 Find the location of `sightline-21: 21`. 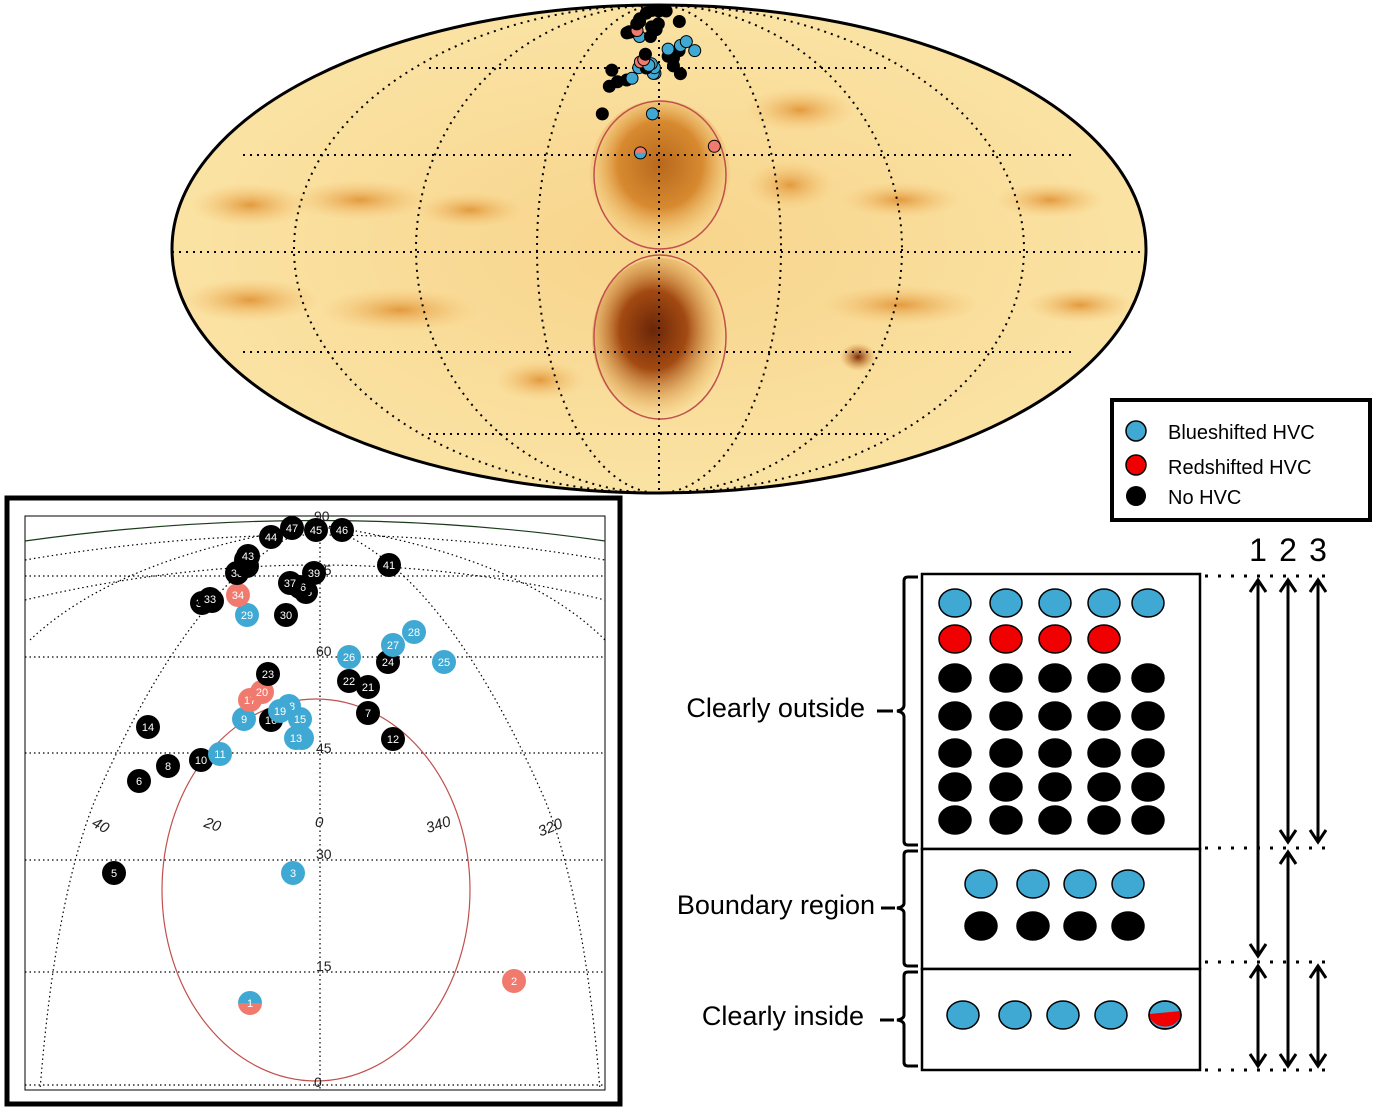

sightline-21: 21 is located at coordinates (368, 687).